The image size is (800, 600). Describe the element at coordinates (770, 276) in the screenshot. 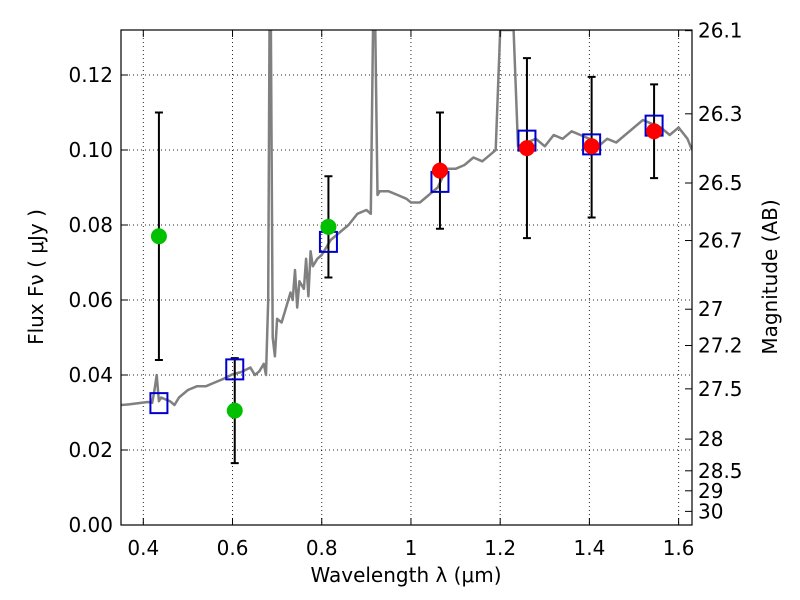

I see `y2-axis-label: Magnitude (AB)` at that location.